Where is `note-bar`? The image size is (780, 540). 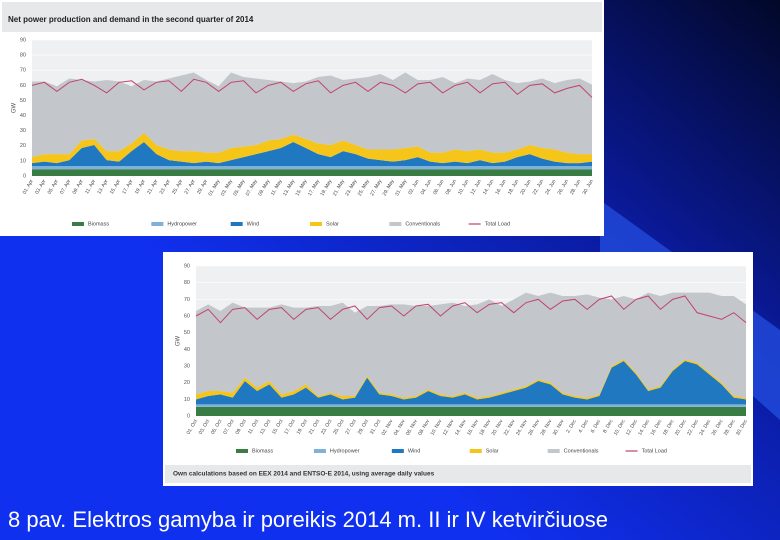
note-bar is located at coordinates (458, 474).